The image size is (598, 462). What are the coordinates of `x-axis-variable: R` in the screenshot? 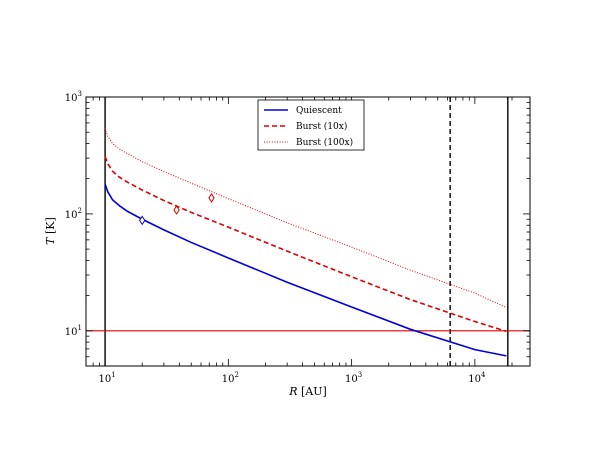 It's located at (292, 391).